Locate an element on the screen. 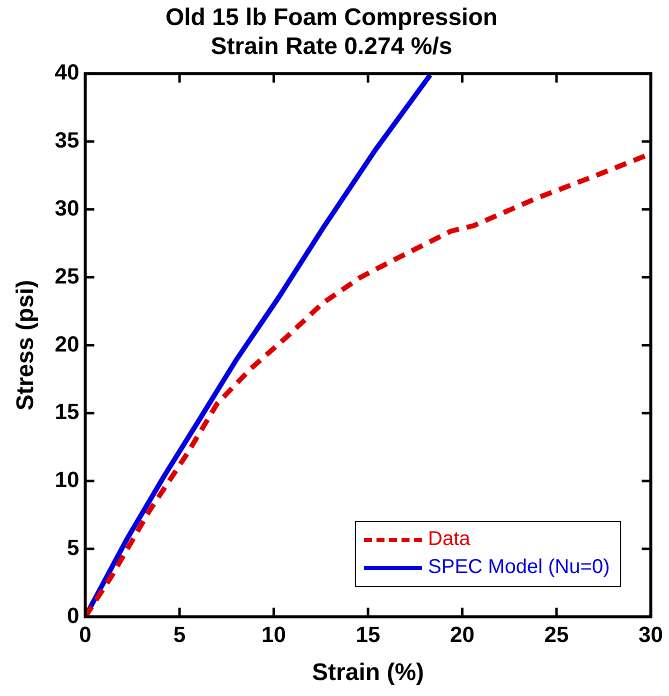 This screenshot has height=696, width=669. x-tick-label: 15 is located at coordinates (368, 635).